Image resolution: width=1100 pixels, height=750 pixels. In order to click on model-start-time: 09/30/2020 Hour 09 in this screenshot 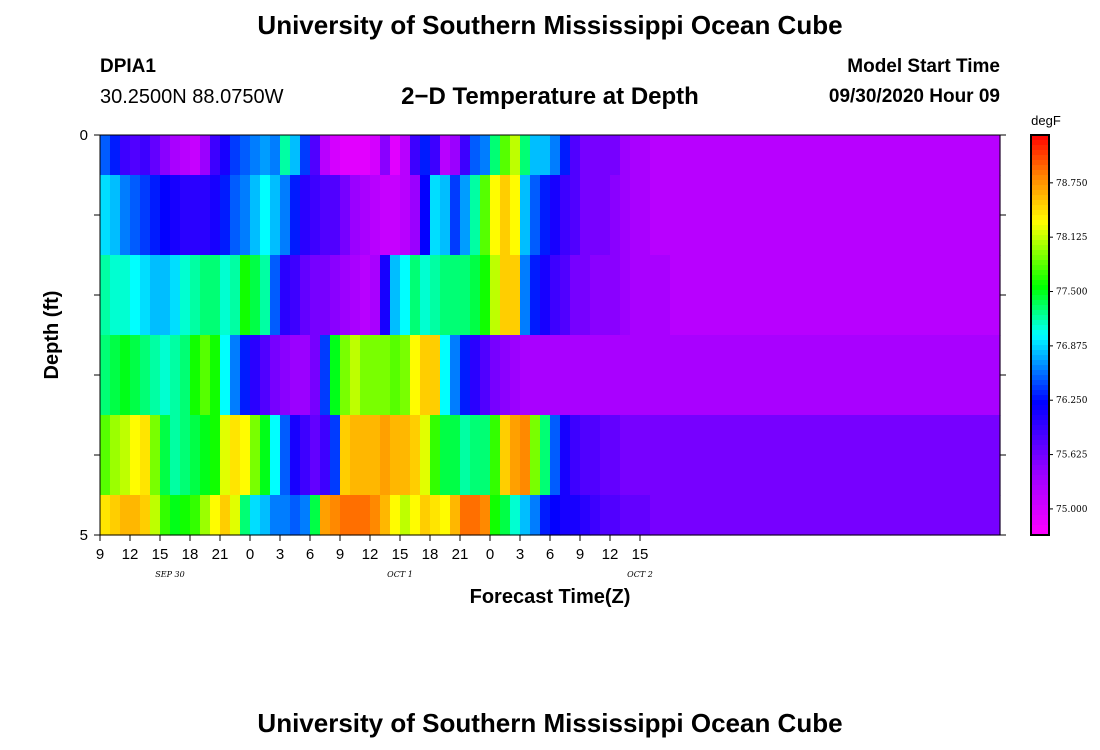, I will do `click(914, 96)`.